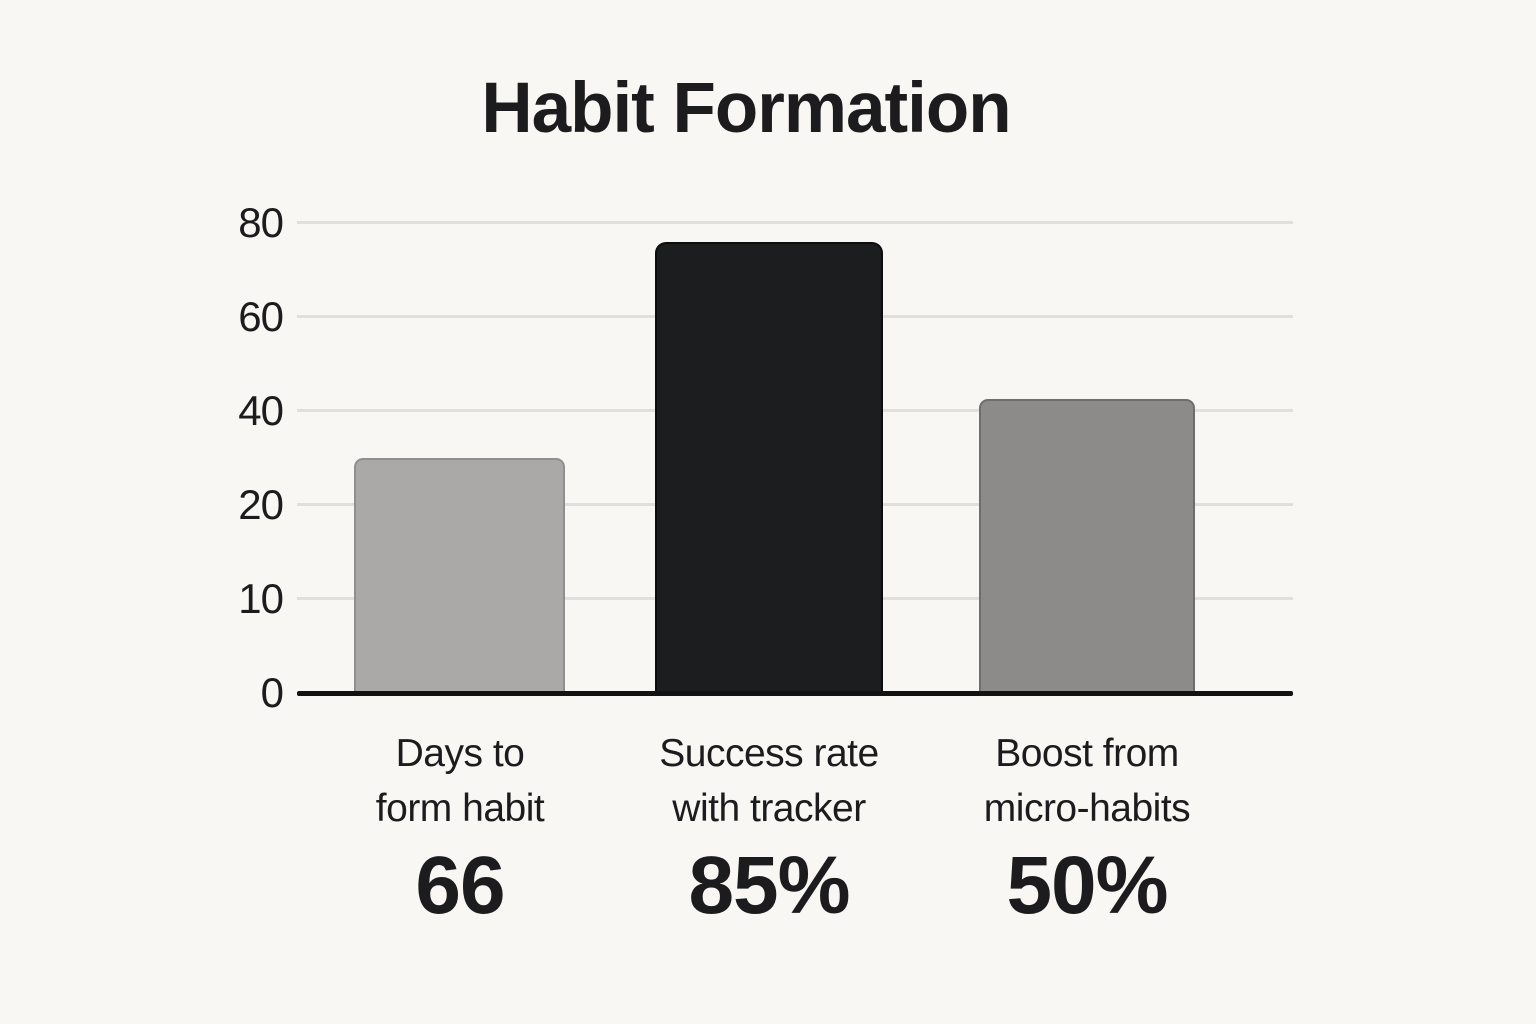 Image resolution: width=1536 pixels, height=1024 pixels. What do you see at coordinates (769, 467) in the screenshot?
I see `bar-success-rate-with-tracker` at bounding box center [769, 467].